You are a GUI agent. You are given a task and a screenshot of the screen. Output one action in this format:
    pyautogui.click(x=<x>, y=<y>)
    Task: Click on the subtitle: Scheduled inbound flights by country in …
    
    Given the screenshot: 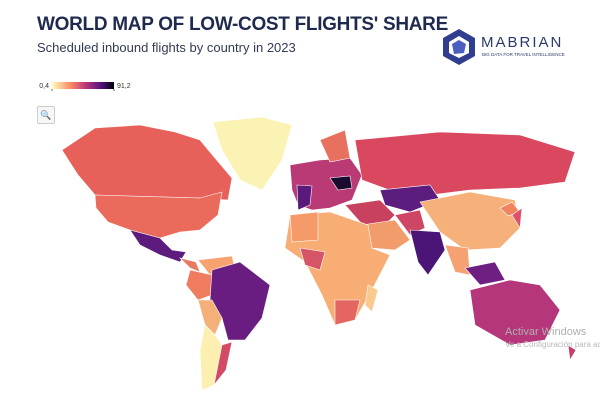 What is the action you would take?
    pyautogui.click(x=166, y=47)
    